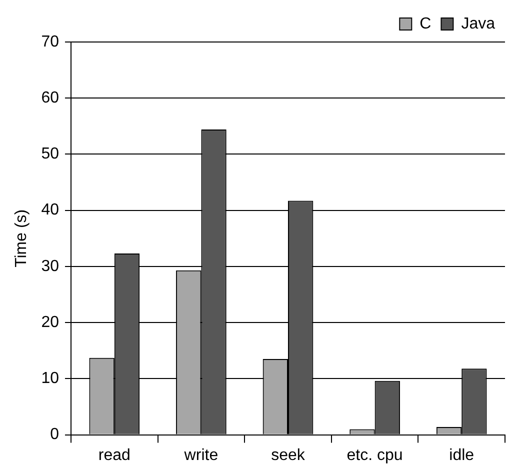  I want to click on y-tick-label: 10, so click(50, 379).